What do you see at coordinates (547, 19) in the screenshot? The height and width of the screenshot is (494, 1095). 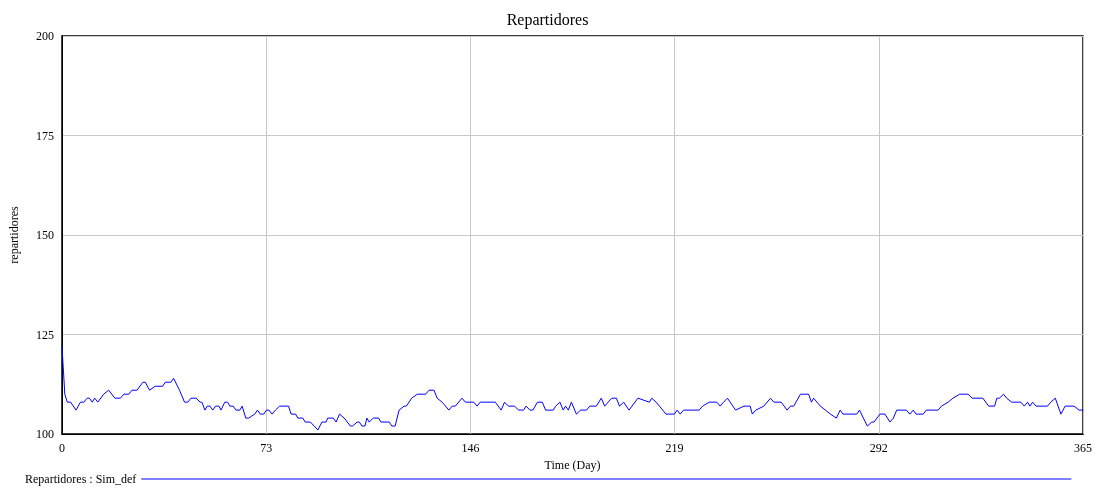 I see `chart-title: Repartidores` at bounding box center [547, 19].